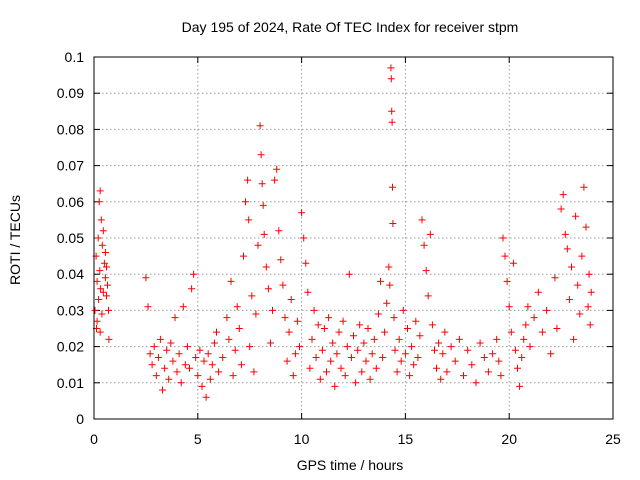  Describe the element at coordinates (70, 129) in the screenshot. I see `y-tick-label: 0.08` at that location.